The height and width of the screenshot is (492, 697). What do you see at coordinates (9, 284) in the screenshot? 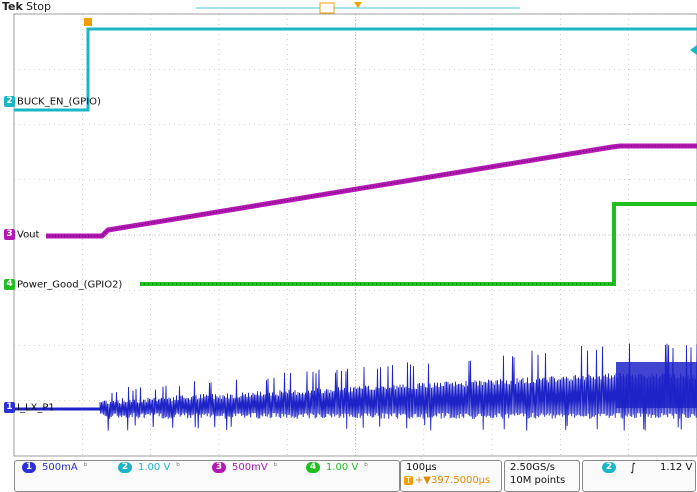
I see `ch4-number-chip: 4` at bounding box center [9, 284].